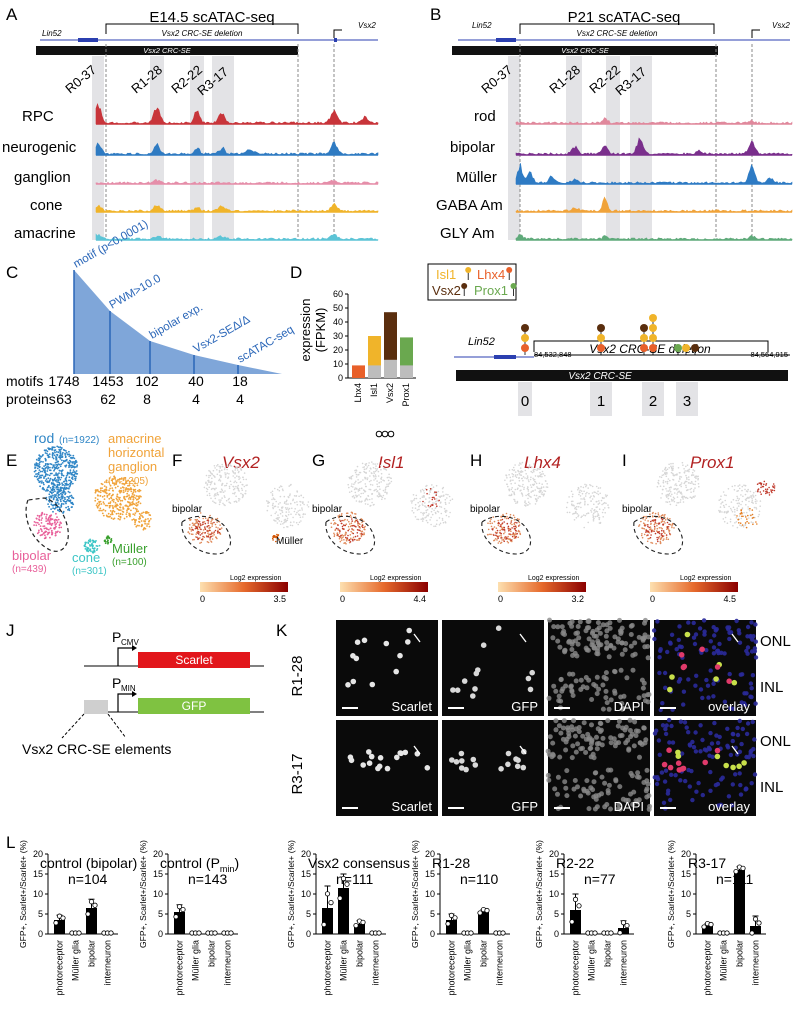 This screenshot has width=800, height=1016. I want to click on feature-gene-vsx2: Vsx2, so click(241, 462).